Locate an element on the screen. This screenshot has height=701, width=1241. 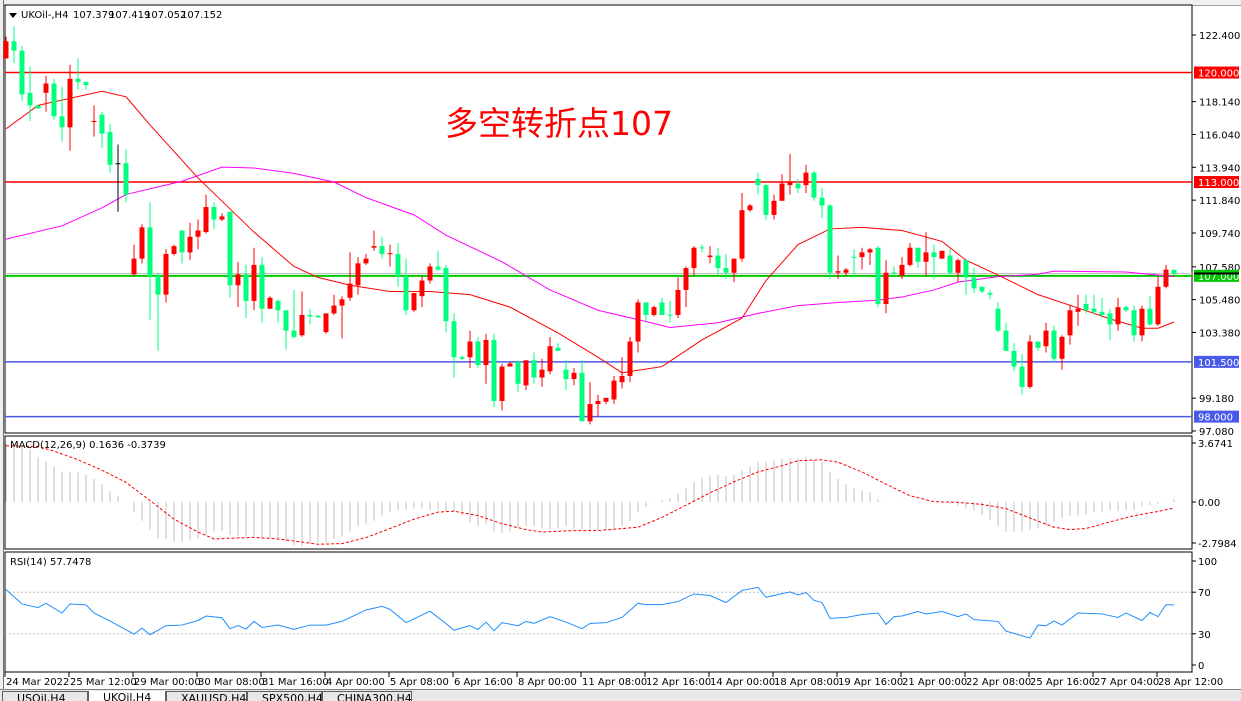
ohlc-low: 107.052 is located at coordinates (165, 15).